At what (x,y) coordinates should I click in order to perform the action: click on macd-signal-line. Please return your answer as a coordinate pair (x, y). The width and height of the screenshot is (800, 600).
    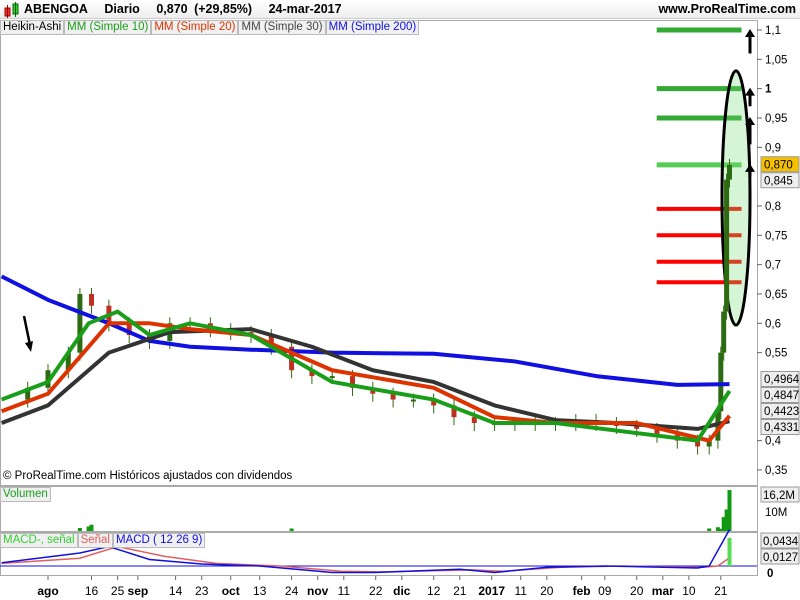
    Looking at the image, I should click on (365, 559).